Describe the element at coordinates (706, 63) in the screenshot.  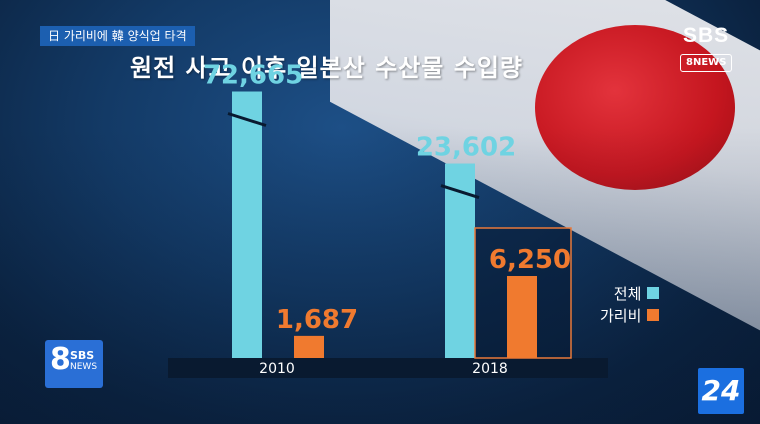
I see `8news-badge: 8NEWS` at that location.